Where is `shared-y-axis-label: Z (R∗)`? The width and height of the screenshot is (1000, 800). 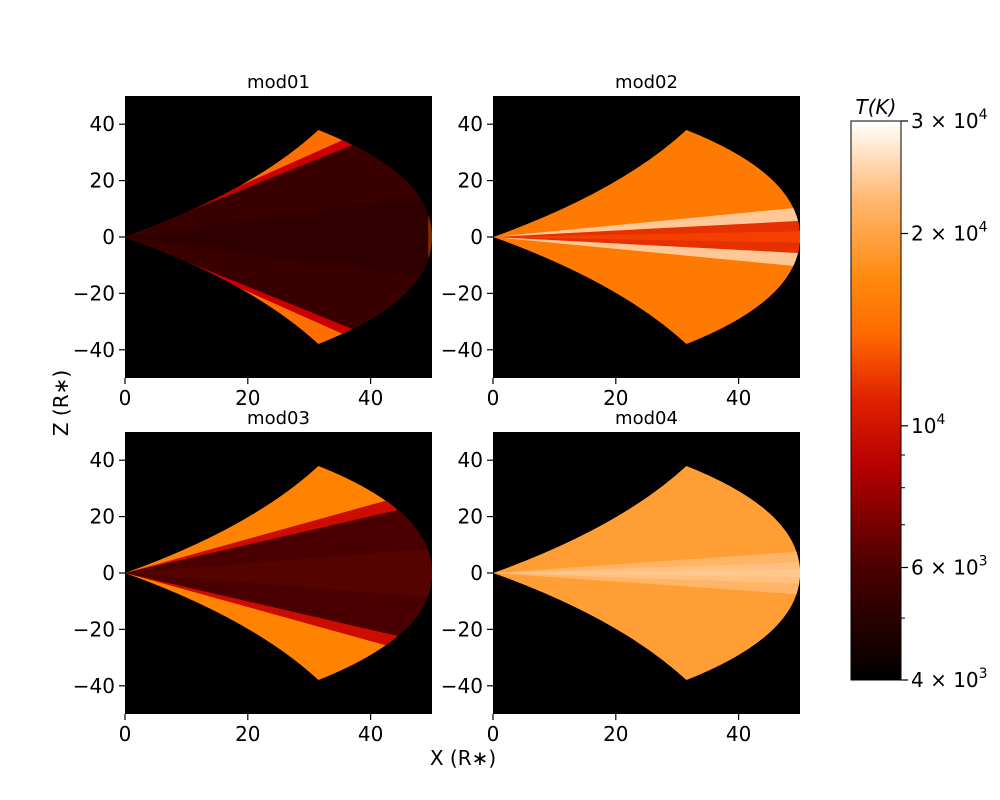
shared-y-axis-label: Z (R∗) is located at coordinates (61, 403).